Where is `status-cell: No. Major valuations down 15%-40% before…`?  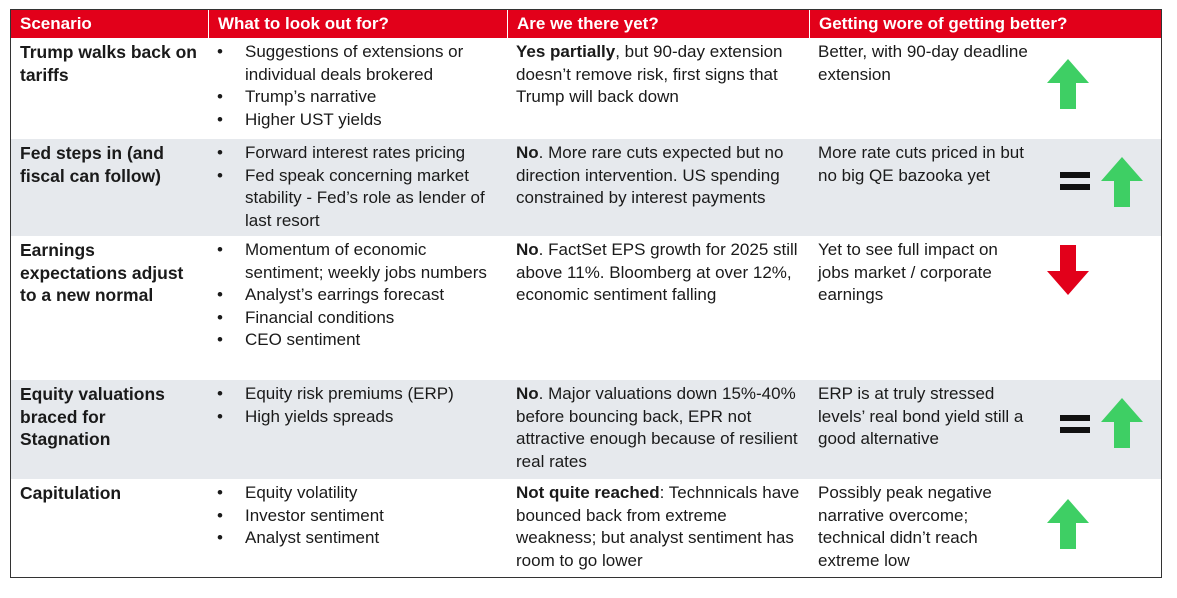
status-cell: No. Major valuations down 15%-40% before… is located at coordinates (658, 429).